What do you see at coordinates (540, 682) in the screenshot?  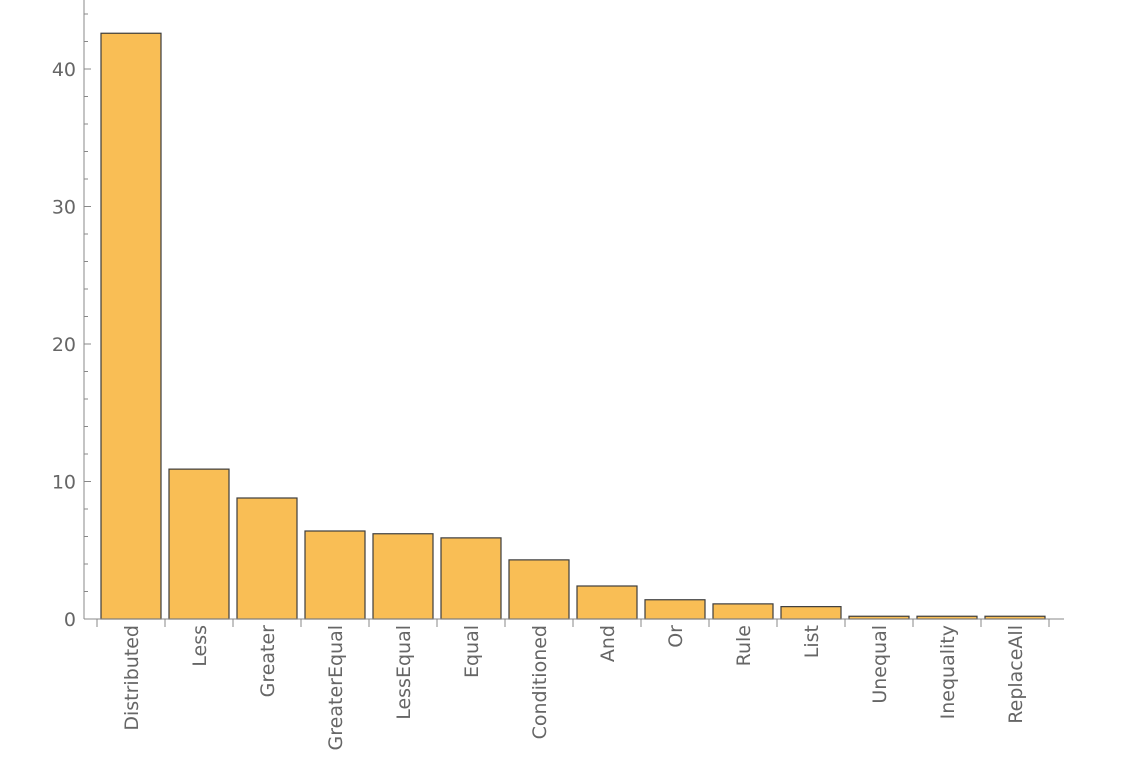 I see `x-tick-label: Conditioned` at bounding box center [540, 682].